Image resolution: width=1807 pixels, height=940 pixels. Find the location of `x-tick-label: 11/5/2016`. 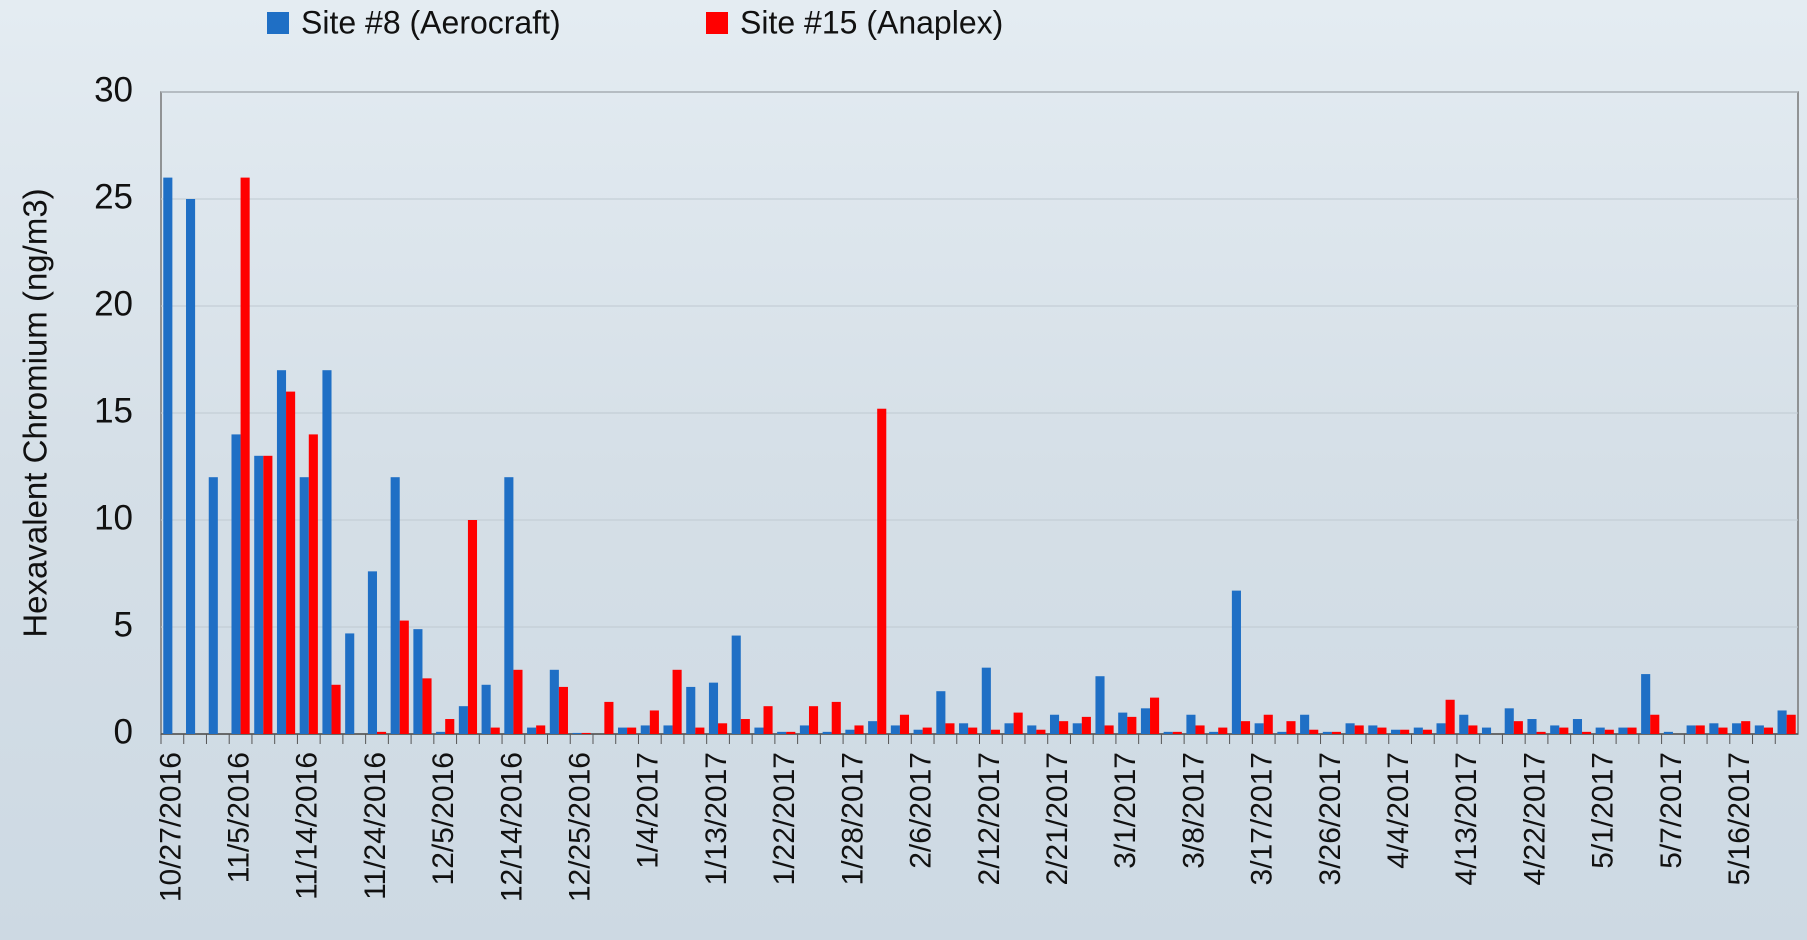

x-tick-label: 11/5/2016 is located at coordinates (238, 817).